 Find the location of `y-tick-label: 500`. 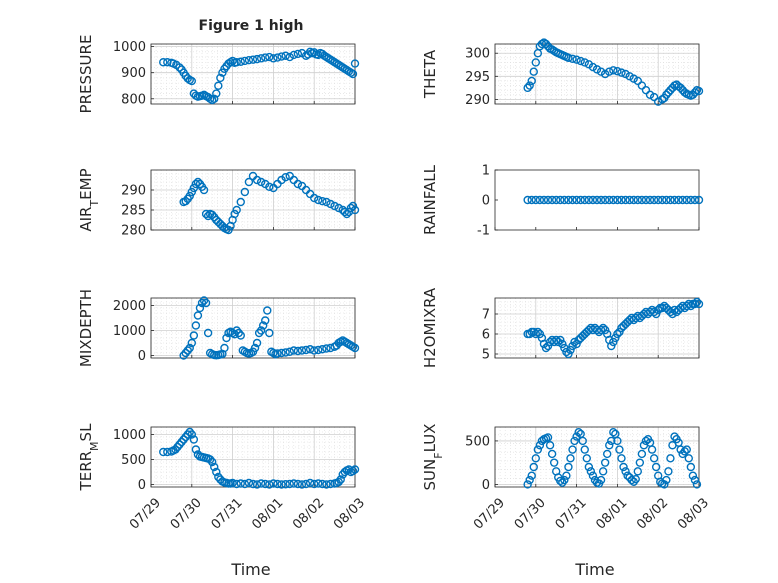

y-tick-label: 500 is located at coordinates (477, 441).